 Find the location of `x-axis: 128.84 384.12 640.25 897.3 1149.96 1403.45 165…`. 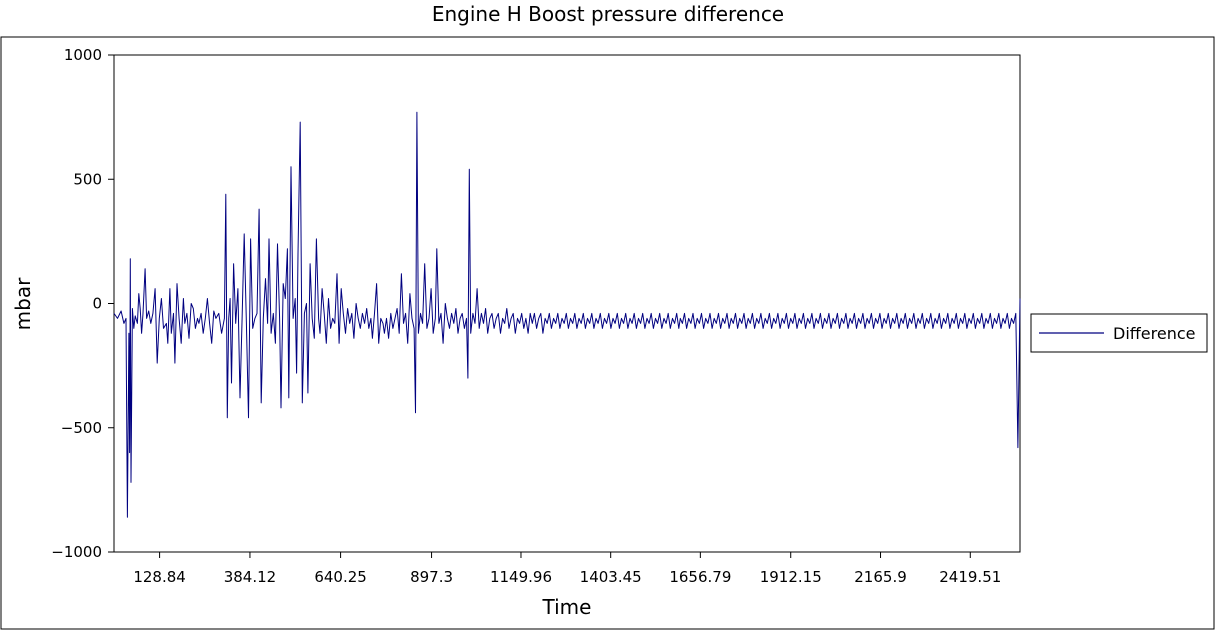

x-axis: 128.84 384.12 640.25 897.3 1149.96 1403.45 165… is located at coordinates (567, 569).